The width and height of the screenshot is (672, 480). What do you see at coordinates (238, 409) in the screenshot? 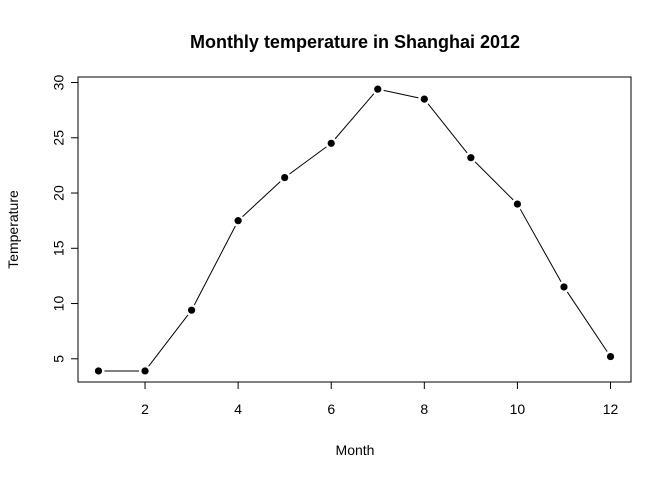
I see `x-tick-label: 4` at bounding box center [238, 409].